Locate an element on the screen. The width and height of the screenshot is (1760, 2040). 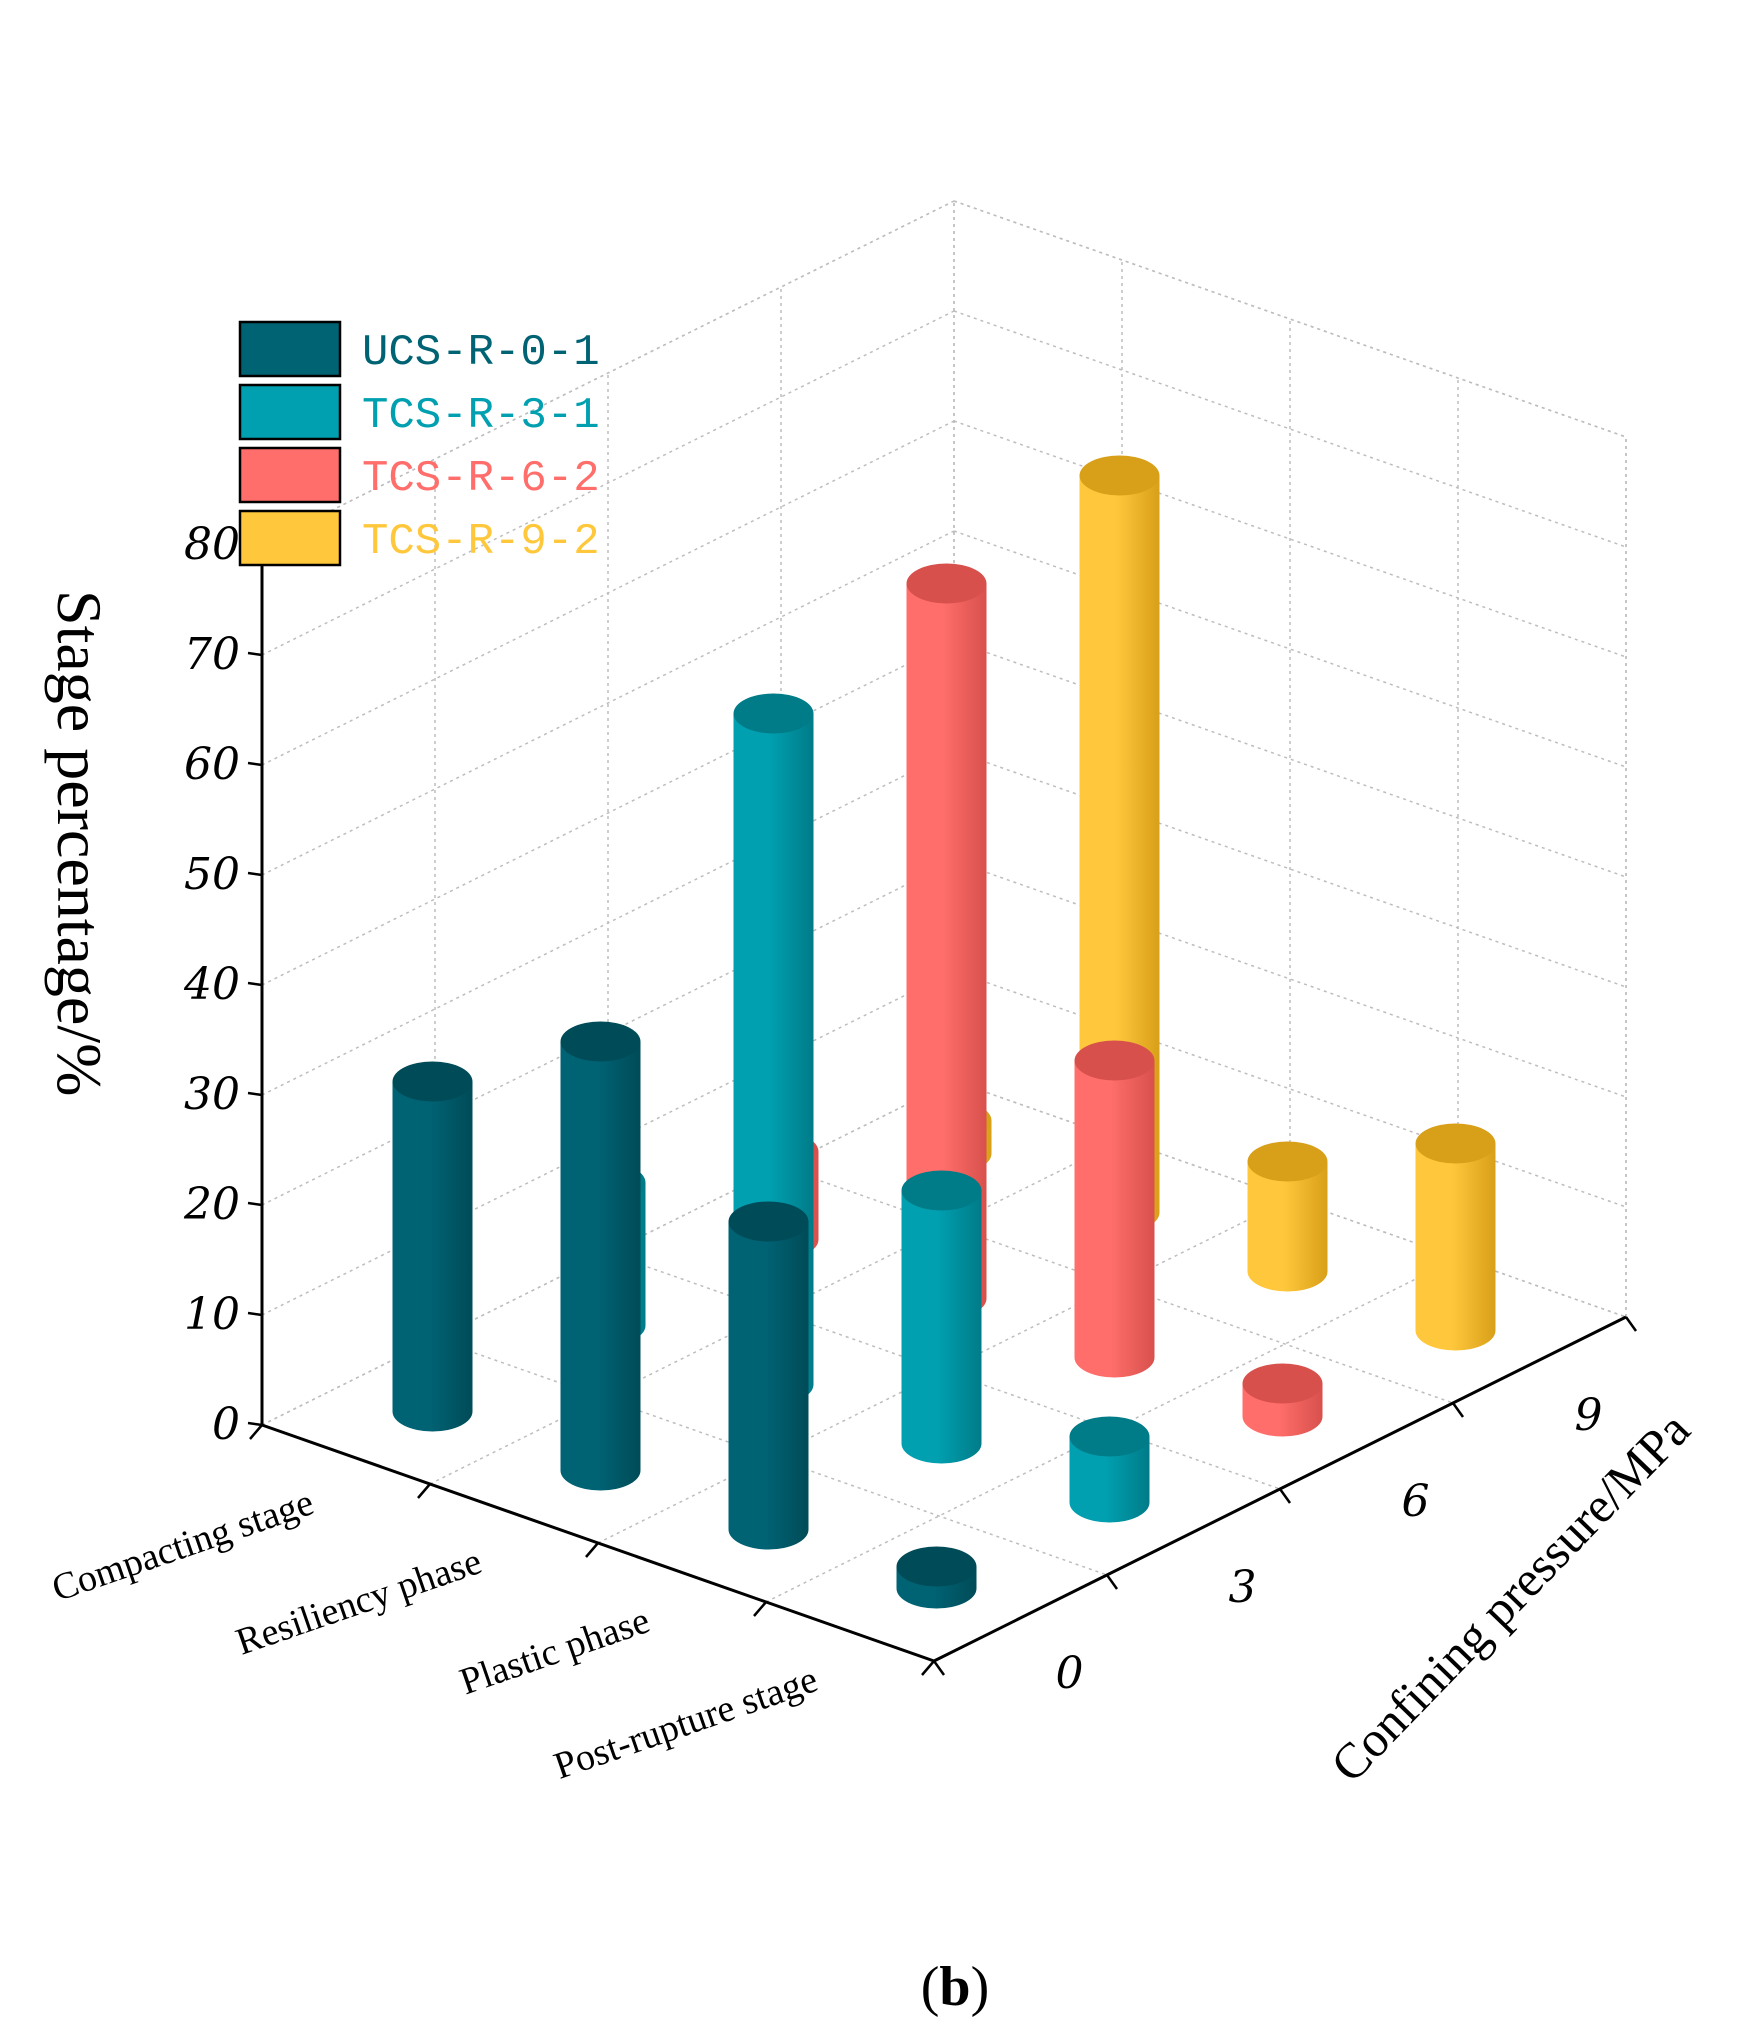
z-axis-title: Stage percentage/% is located at coordinates (79, 843).